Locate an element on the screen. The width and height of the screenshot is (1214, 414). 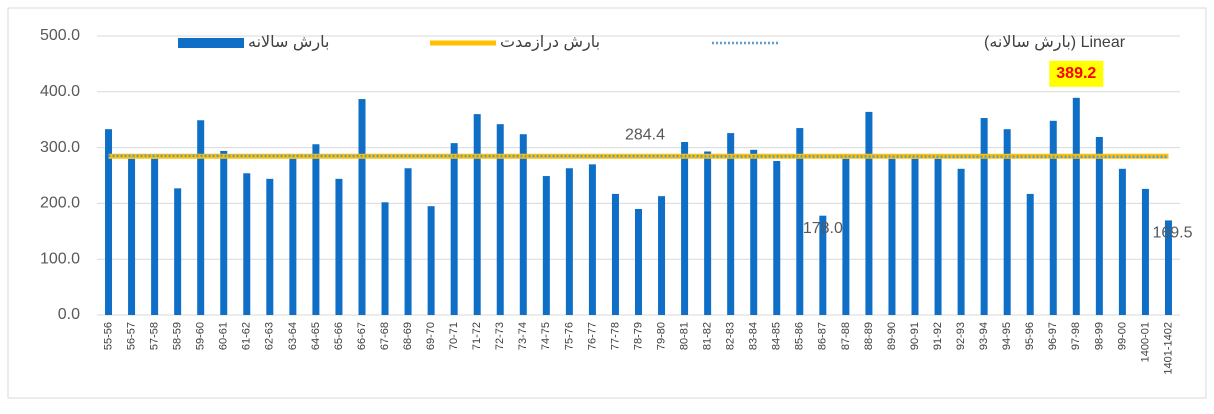
data-label: 178.0 is located at coordinates (823, 228).